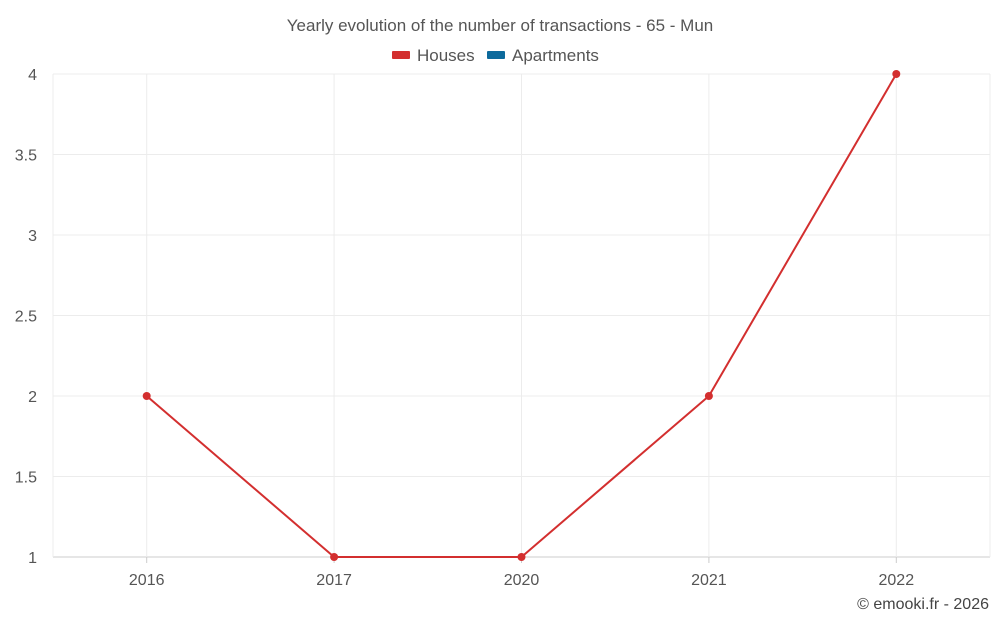 The height and width of the screenshot is (625, 1000). I want to click on credit-text: © emooki.fr - 2026, so click(923, 604).